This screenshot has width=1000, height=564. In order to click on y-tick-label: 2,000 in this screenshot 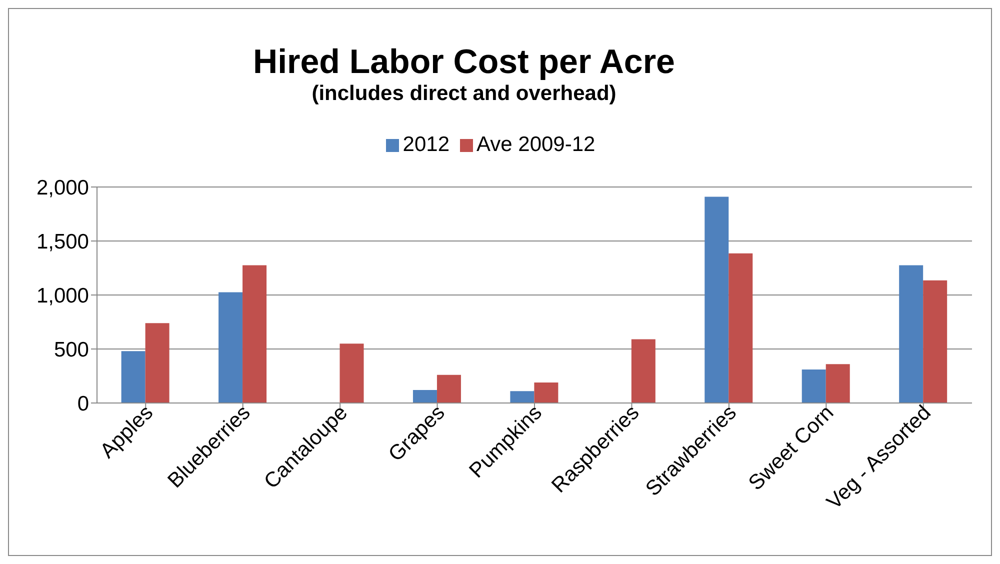, I will do `click(62, 188)`.